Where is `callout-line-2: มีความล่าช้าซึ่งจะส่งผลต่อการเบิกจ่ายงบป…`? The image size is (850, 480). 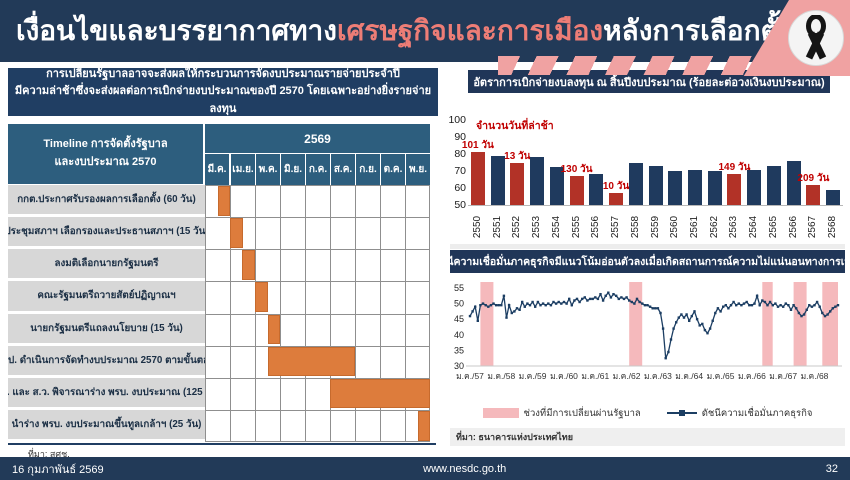 callout-line-2: มีความล่าช้าซึ่งจะส่งผลต่อการเบิกจ่ายงบป… is located at coordinates (223, 100).